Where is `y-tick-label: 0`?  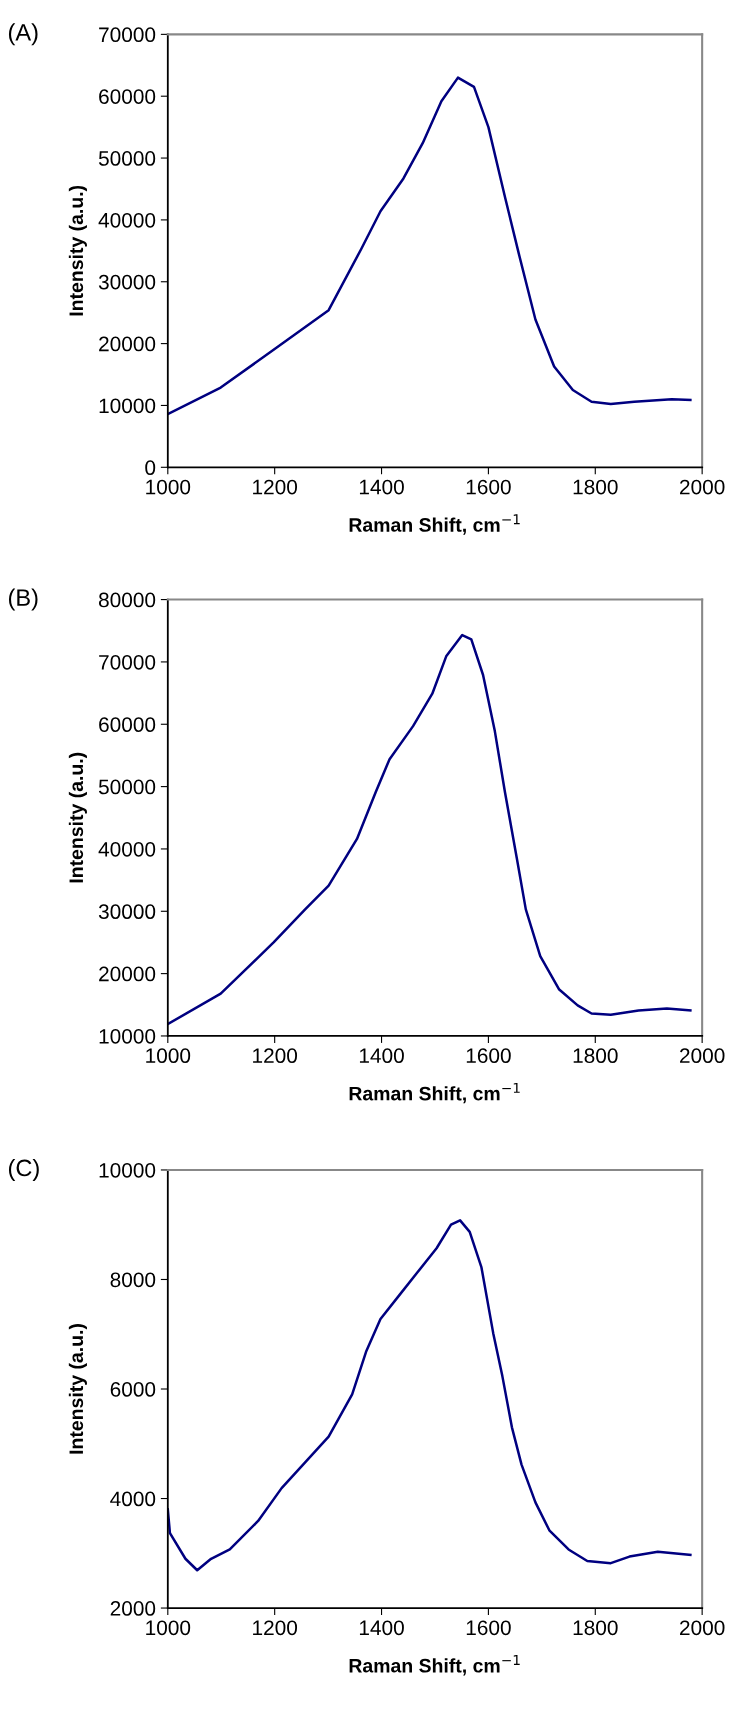
y-tick-label: 0 is located at coordinates (150, 468).